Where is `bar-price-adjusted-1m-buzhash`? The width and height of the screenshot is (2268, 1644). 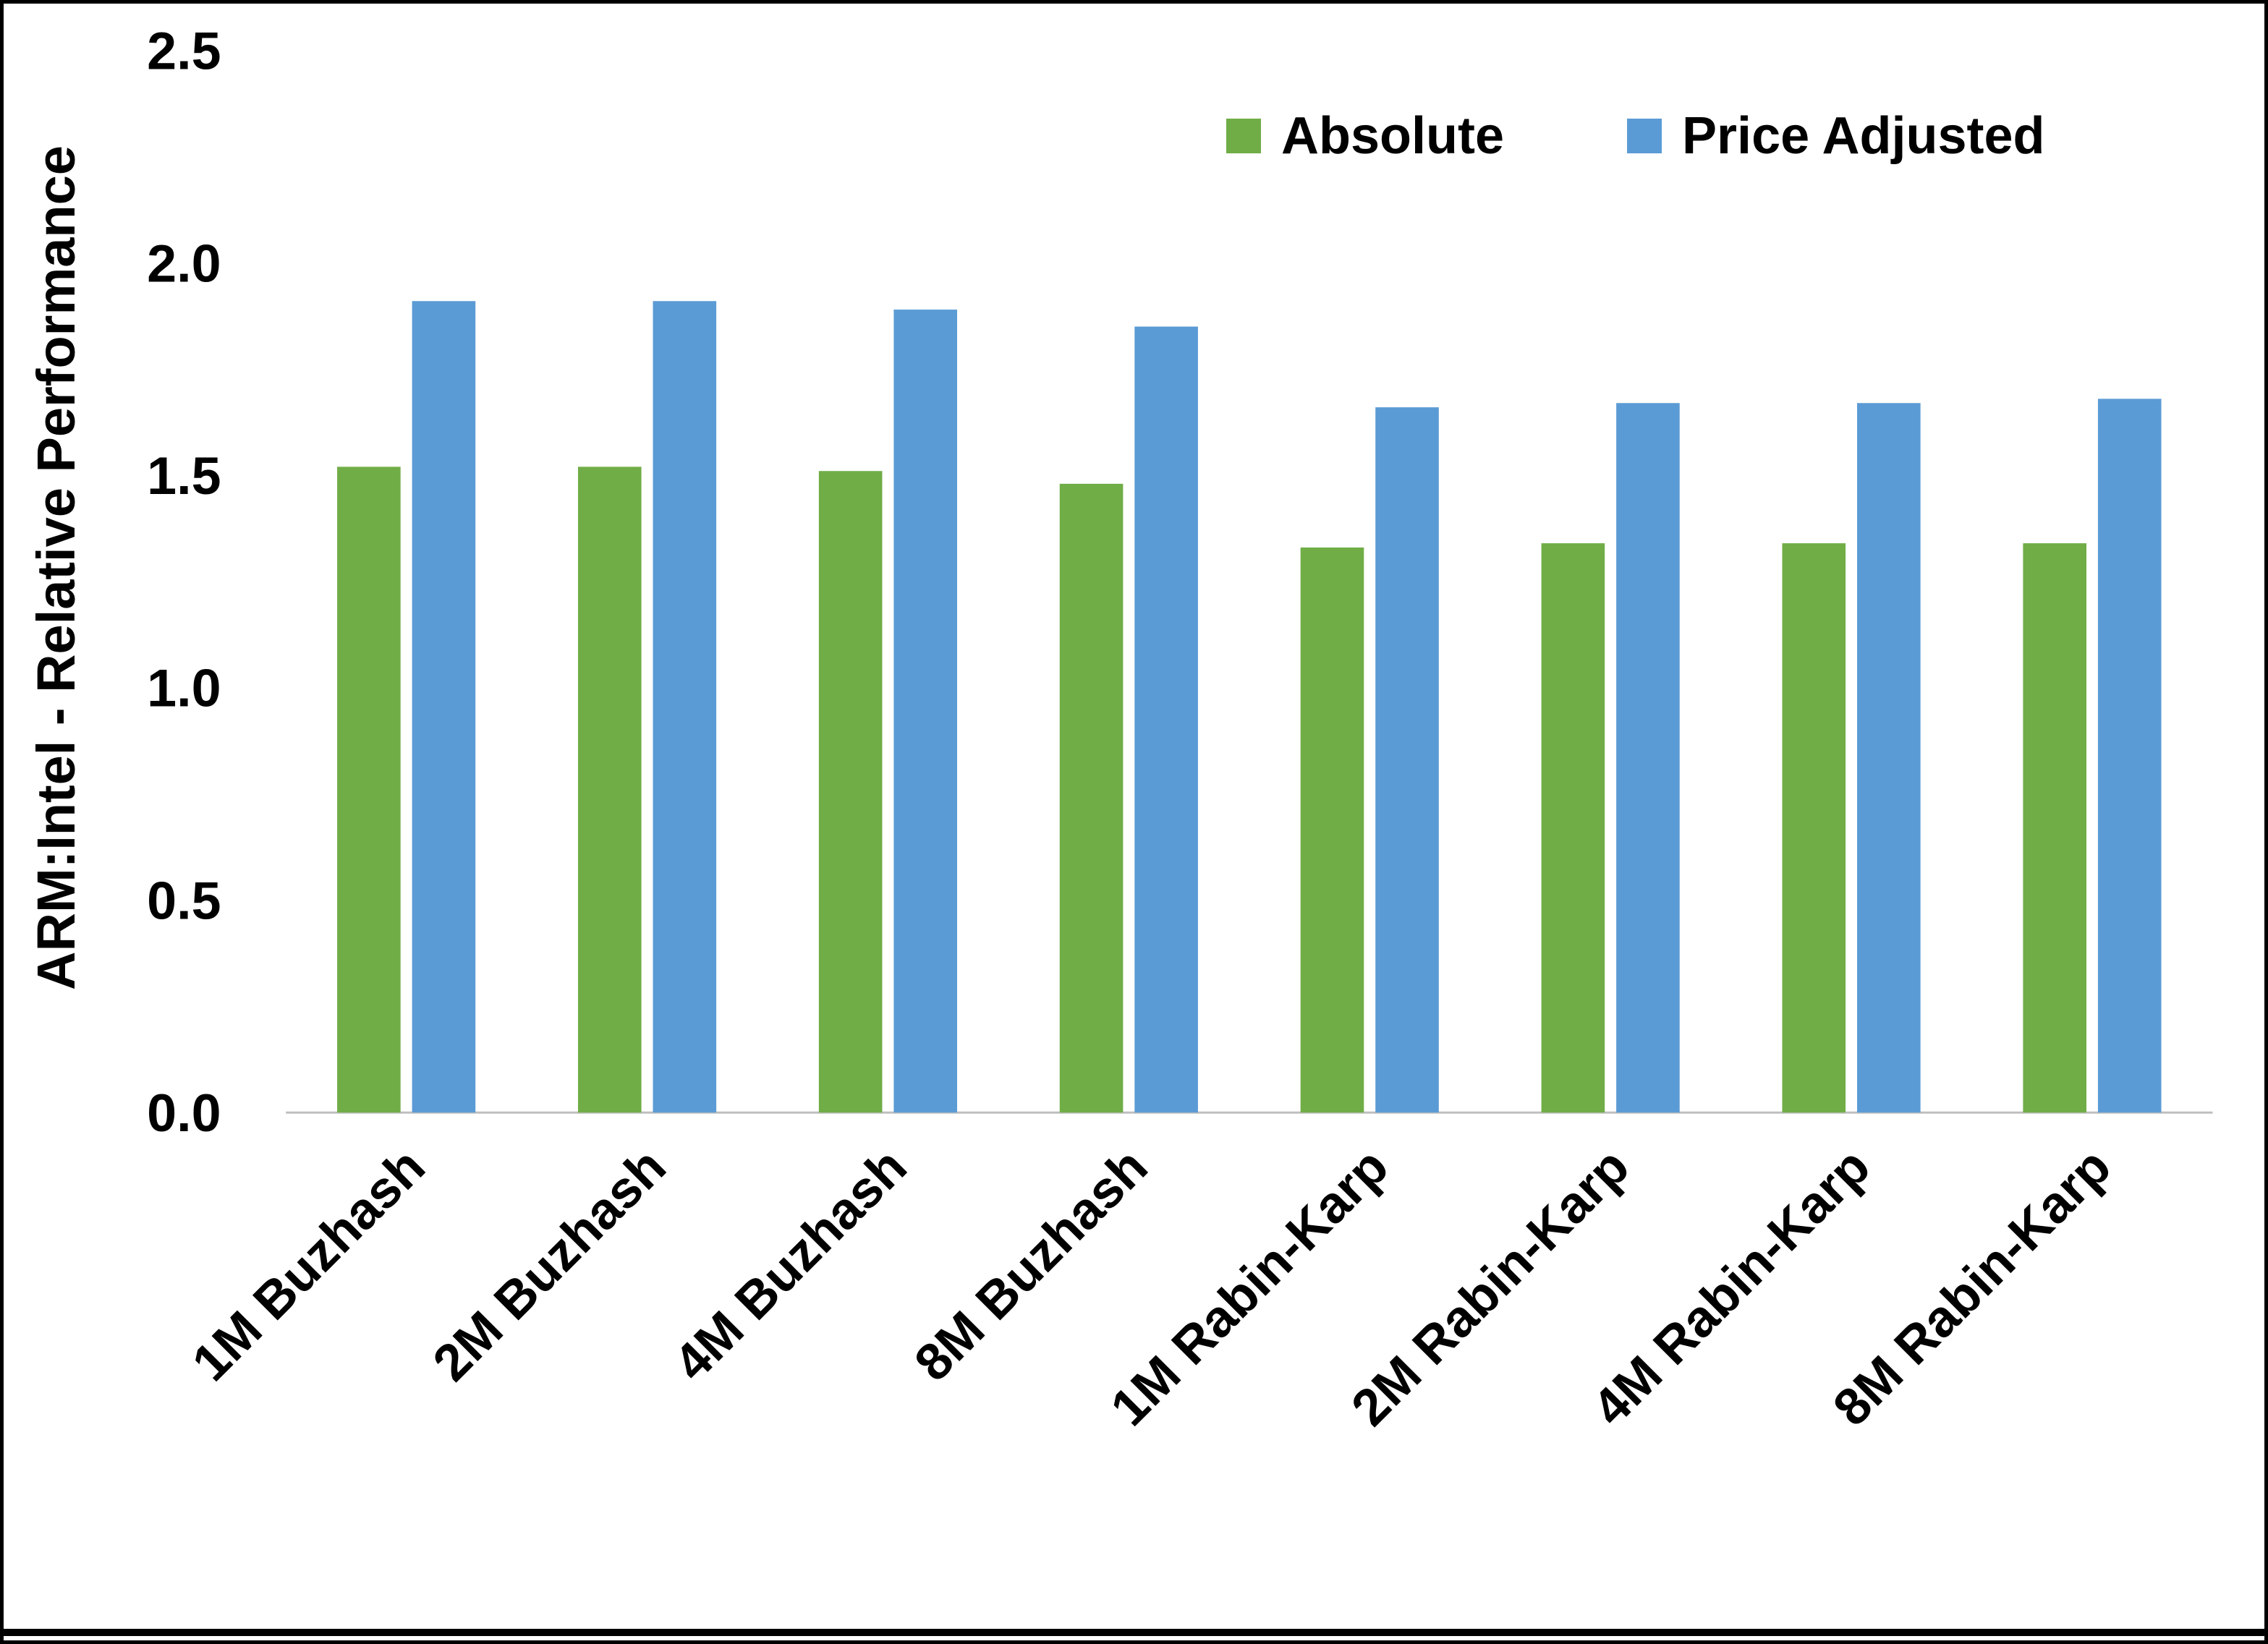 bar-price-adjusted-1m-buzhash is located at coordinates (444, 707).